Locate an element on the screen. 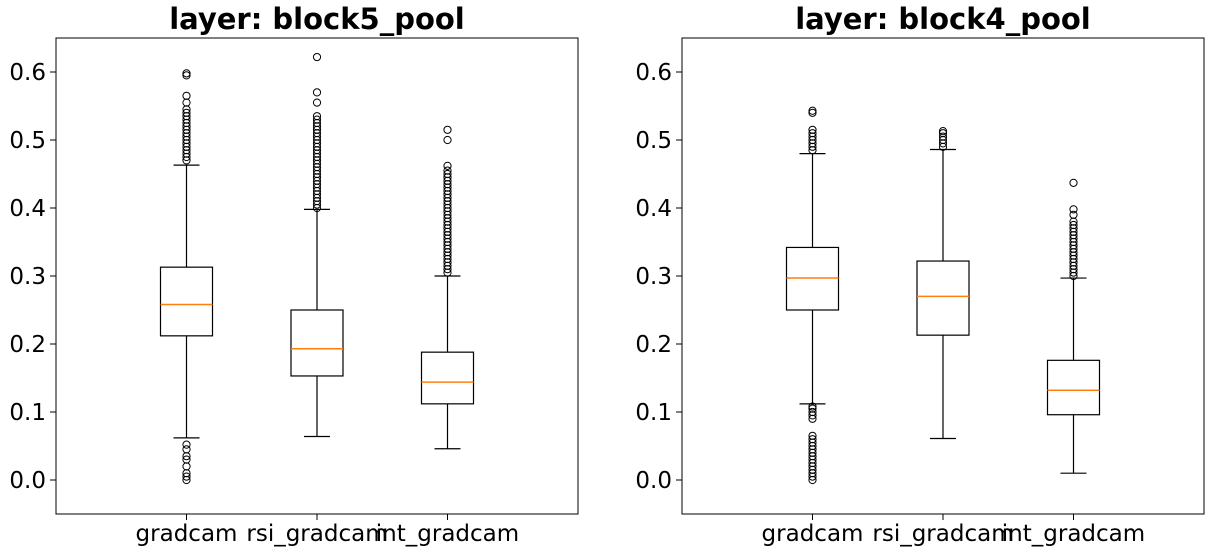  chart-title: layer: block4_pool is located at coordinates (943, 19).